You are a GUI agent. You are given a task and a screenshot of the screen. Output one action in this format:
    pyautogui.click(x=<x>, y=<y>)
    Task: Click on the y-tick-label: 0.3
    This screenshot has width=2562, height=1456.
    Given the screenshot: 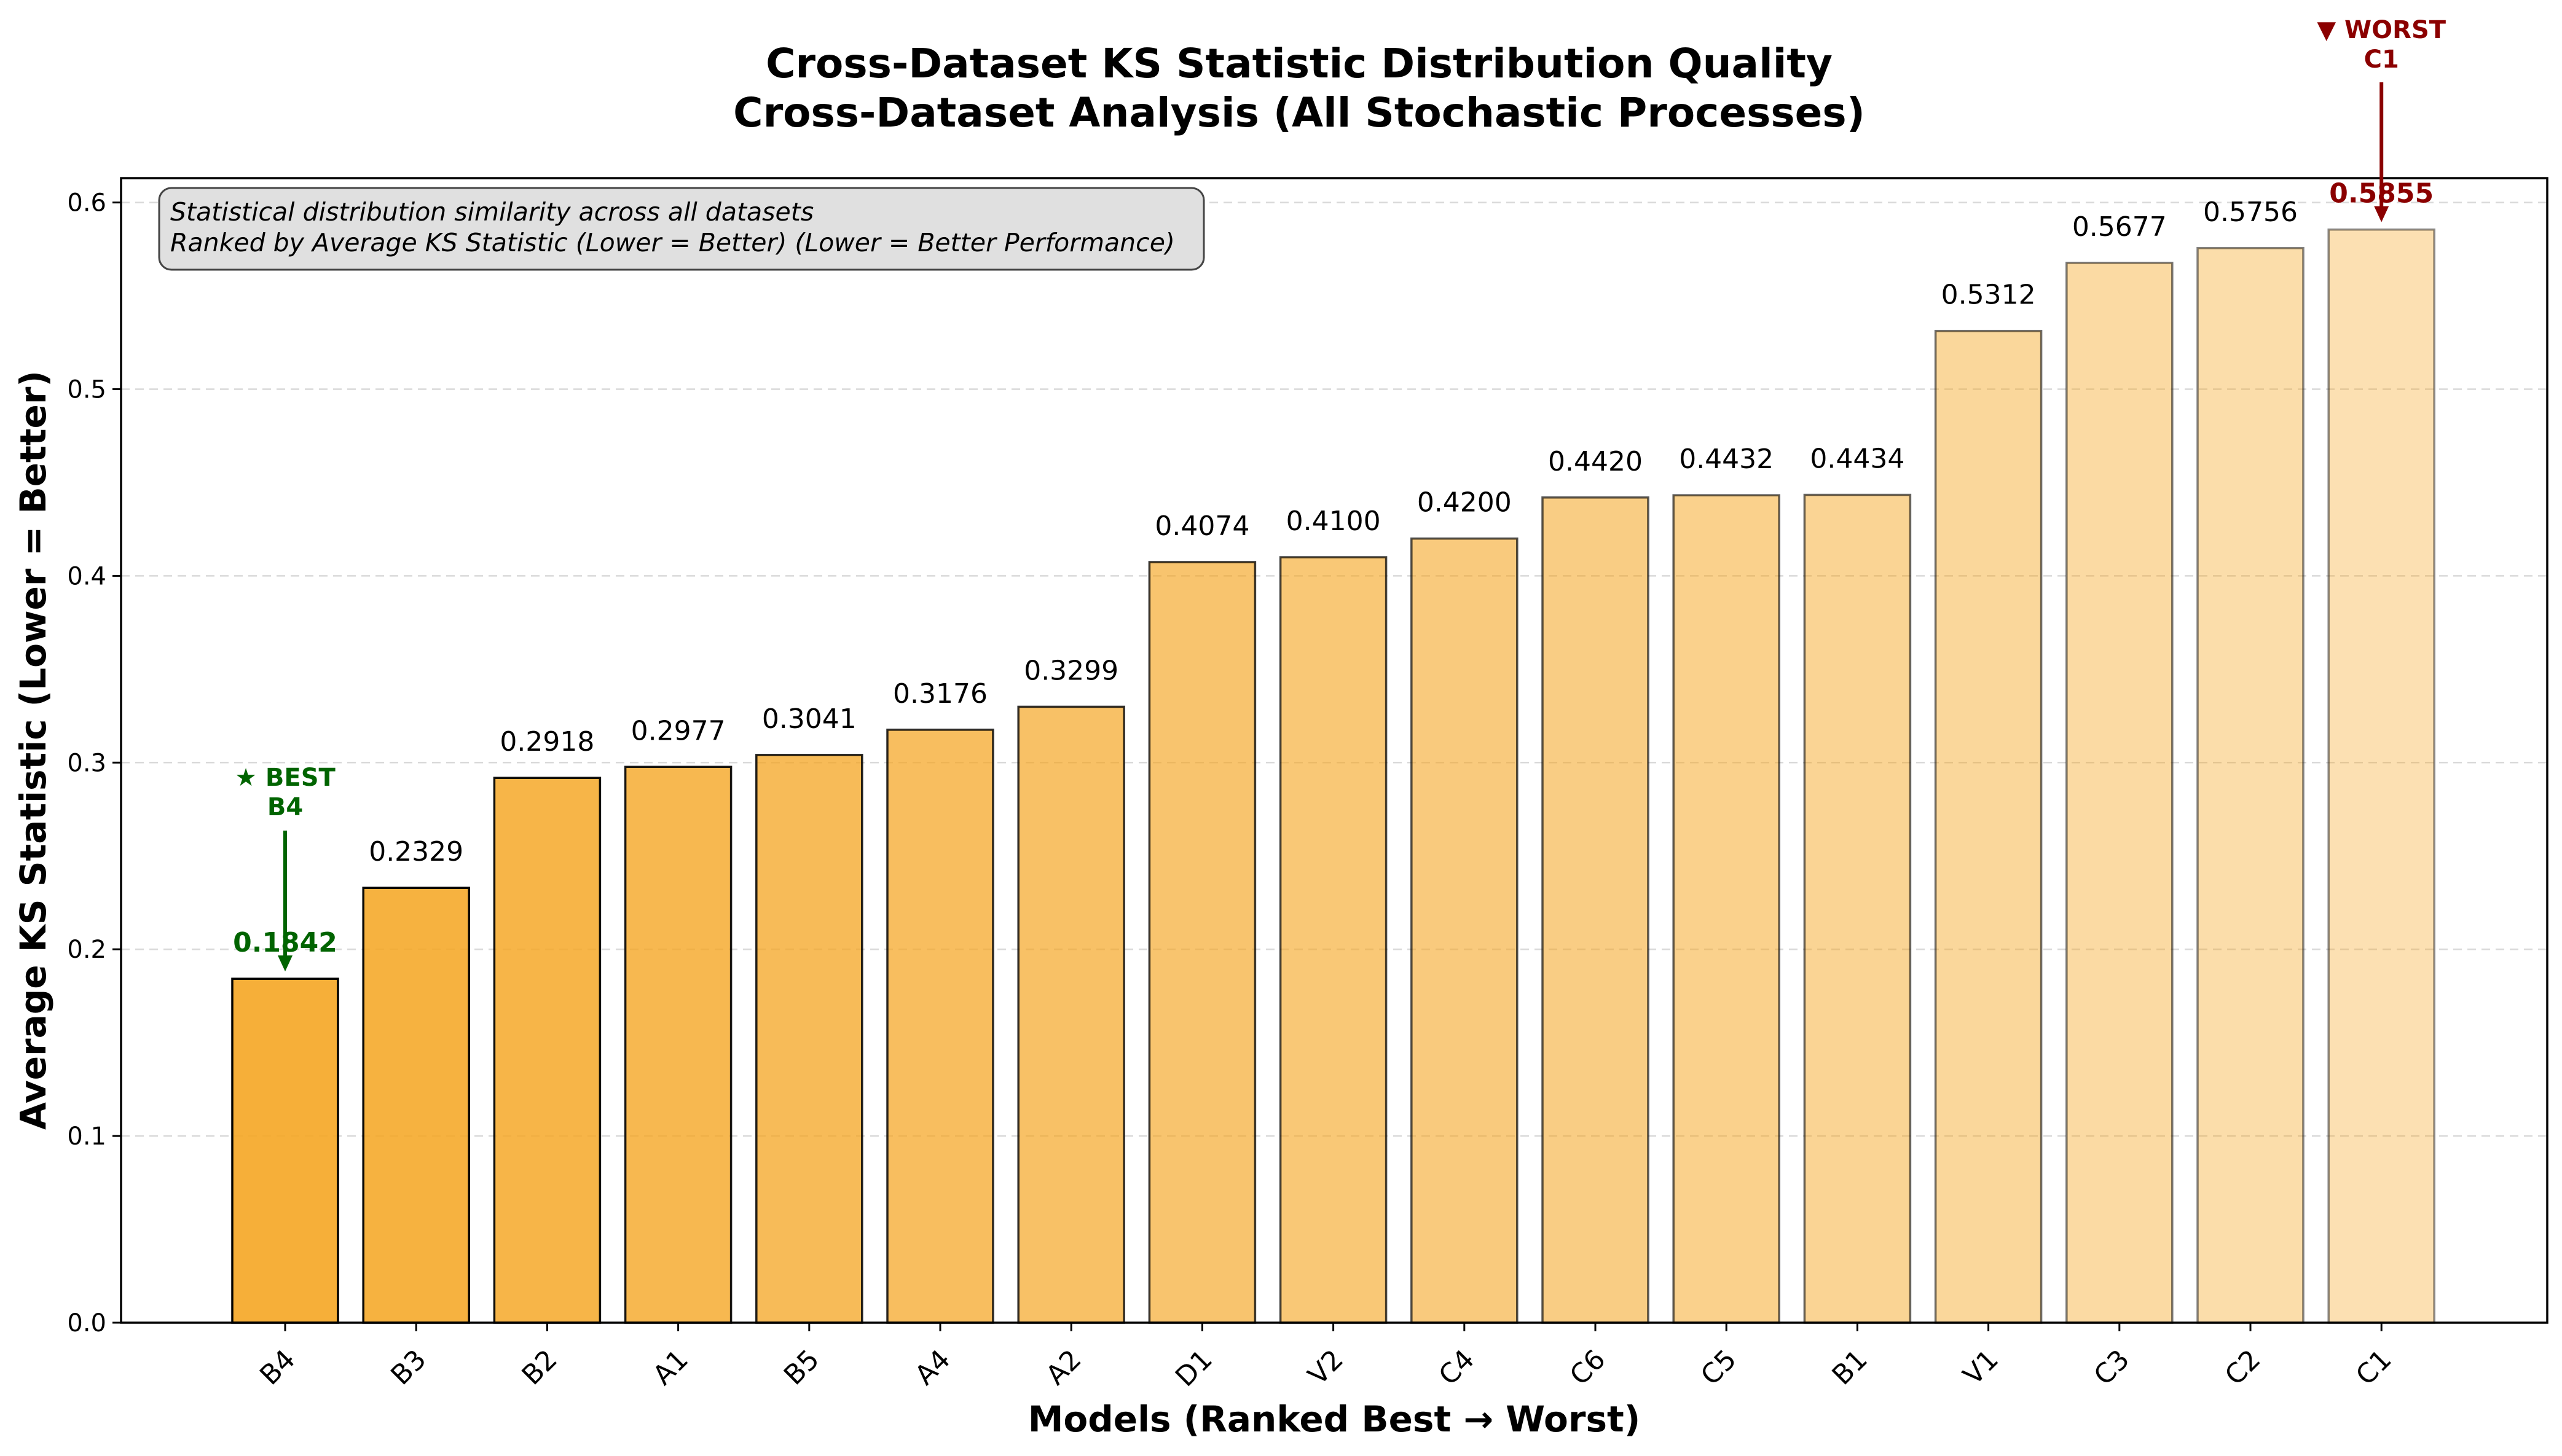 What is the action you would take?
    pyautogui.click(x=86, y=763)
    